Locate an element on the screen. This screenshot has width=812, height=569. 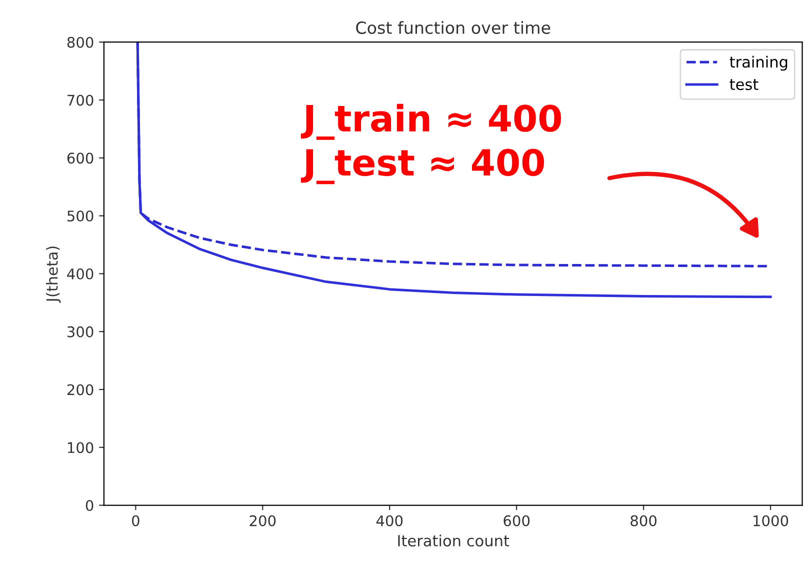
legend-label: test is located at coordinates (744, 84).